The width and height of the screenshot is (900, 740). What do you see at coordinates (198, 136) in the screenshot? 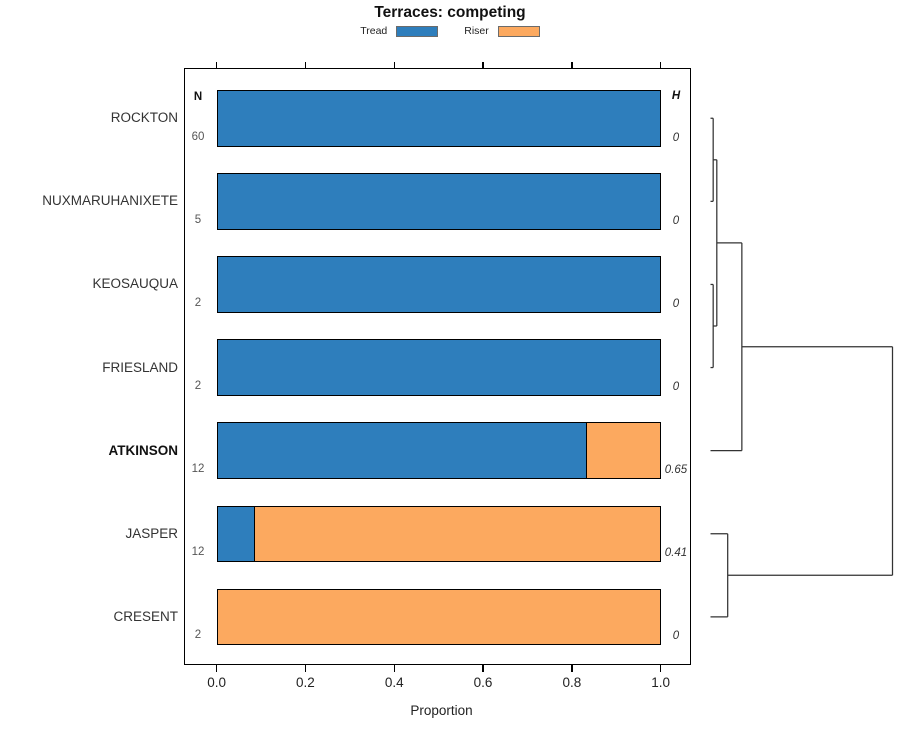
I see `n-value: 60` at bounding box center [198, 136].